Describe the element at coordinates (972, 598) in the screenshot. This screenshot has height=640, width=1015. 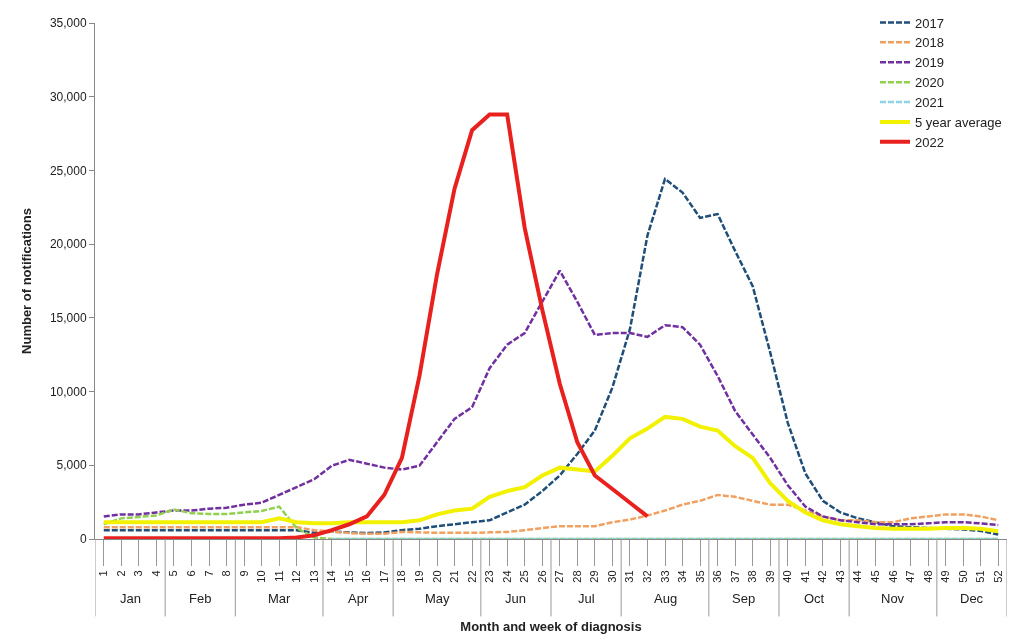
I see `text: Dec` at that location.